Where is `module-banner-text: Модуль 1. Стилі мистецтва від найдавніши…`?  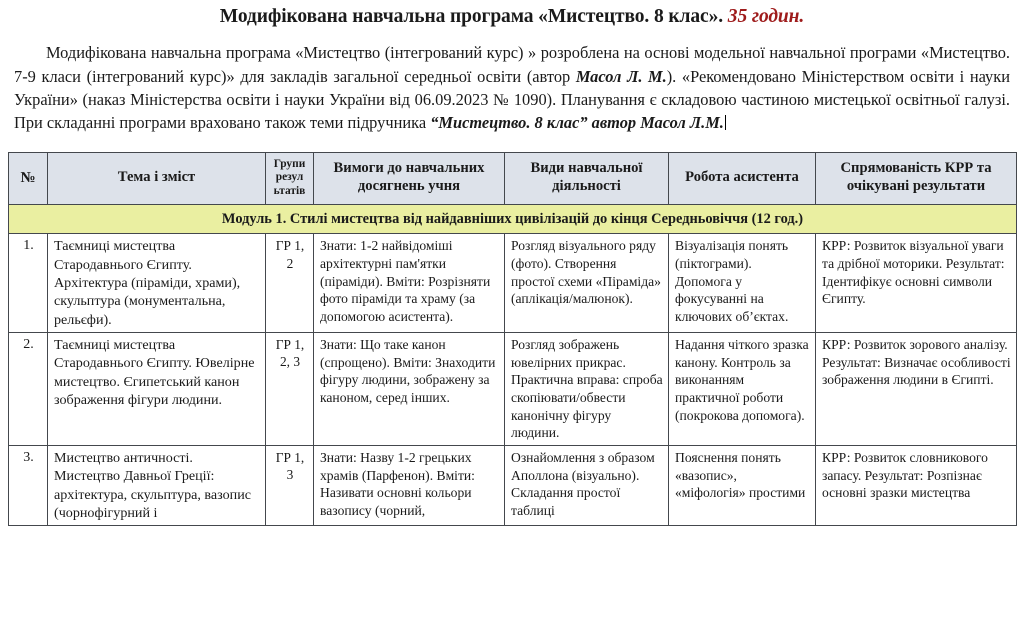 module-banner-text: Модуль 1. Стилі мистецтва від найдавніши… is located at coordinates (512, 219).